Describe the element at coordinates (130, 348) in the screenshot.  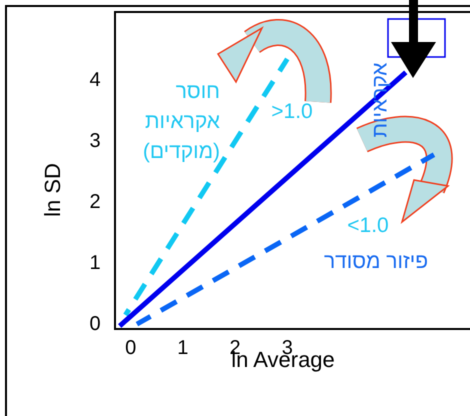
I see `x-tick-label: 0` at that location.